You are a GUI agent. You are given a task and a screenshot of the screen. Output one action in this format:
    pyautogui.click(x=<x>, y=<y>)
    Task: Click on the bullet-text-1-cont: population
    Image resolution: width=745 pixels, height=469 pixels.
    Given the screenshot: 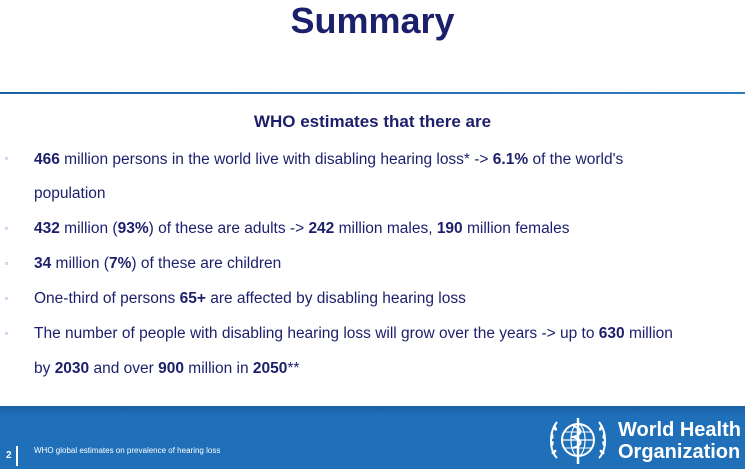 What is the action you would take?
    pyautogui.click(x=70, y=194)
    